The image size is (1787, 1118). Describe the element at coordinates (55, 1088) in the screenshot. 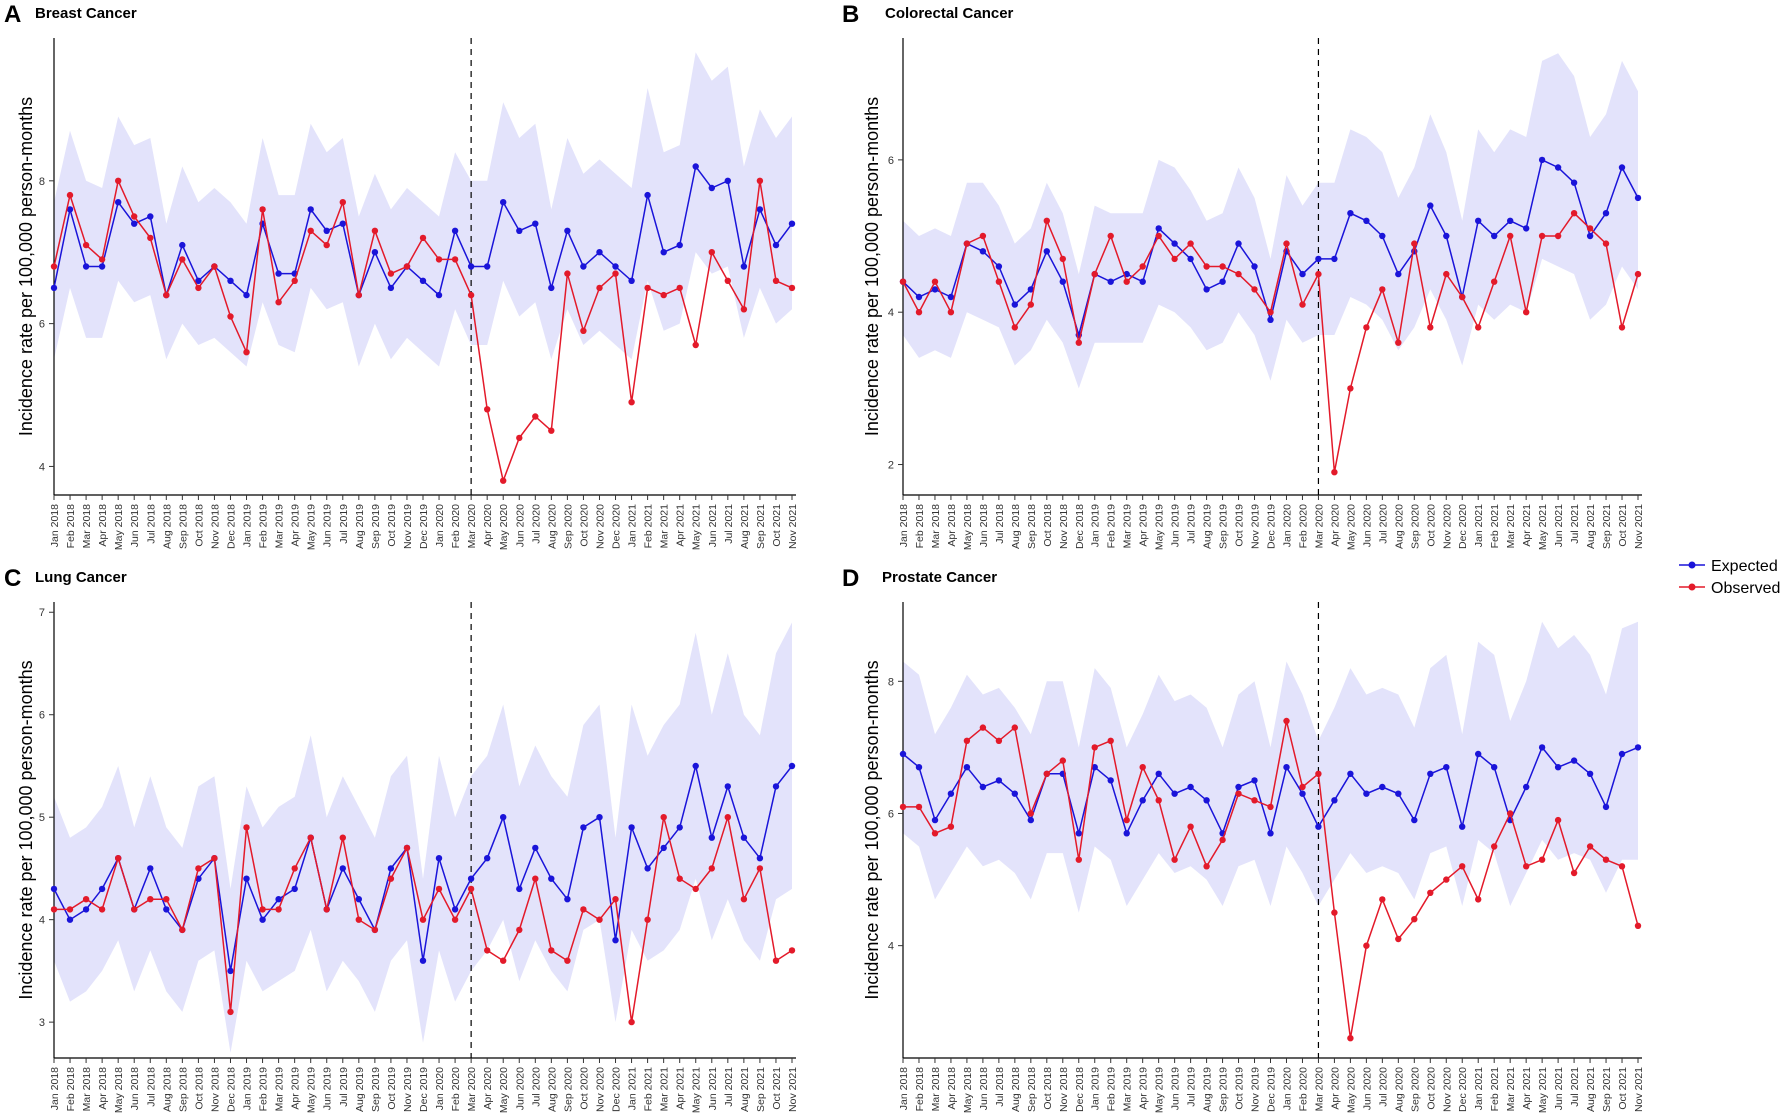

I see `x-tick-label: Jan 2018` at that location.